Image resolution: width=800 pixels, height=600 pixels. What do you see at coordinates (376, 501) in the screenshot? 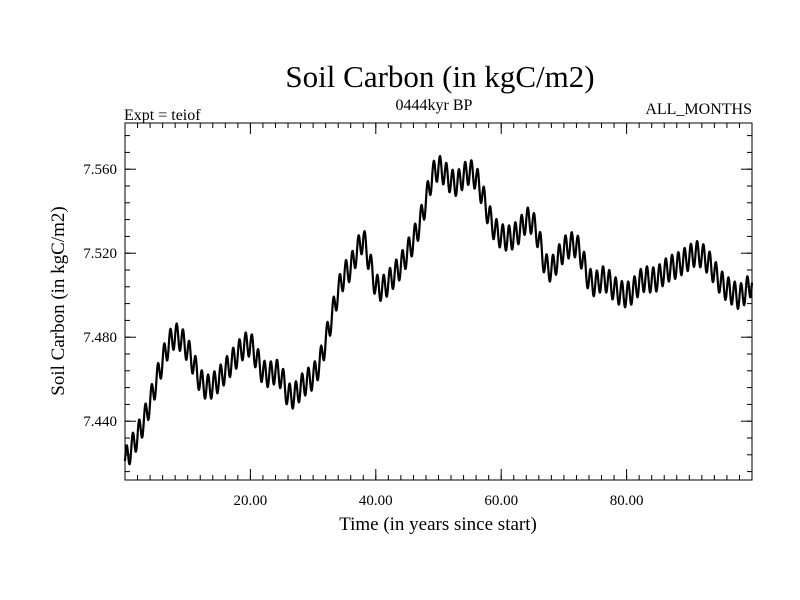
I see `x-tick-label: 40.00` at bounding box center [376, 501].